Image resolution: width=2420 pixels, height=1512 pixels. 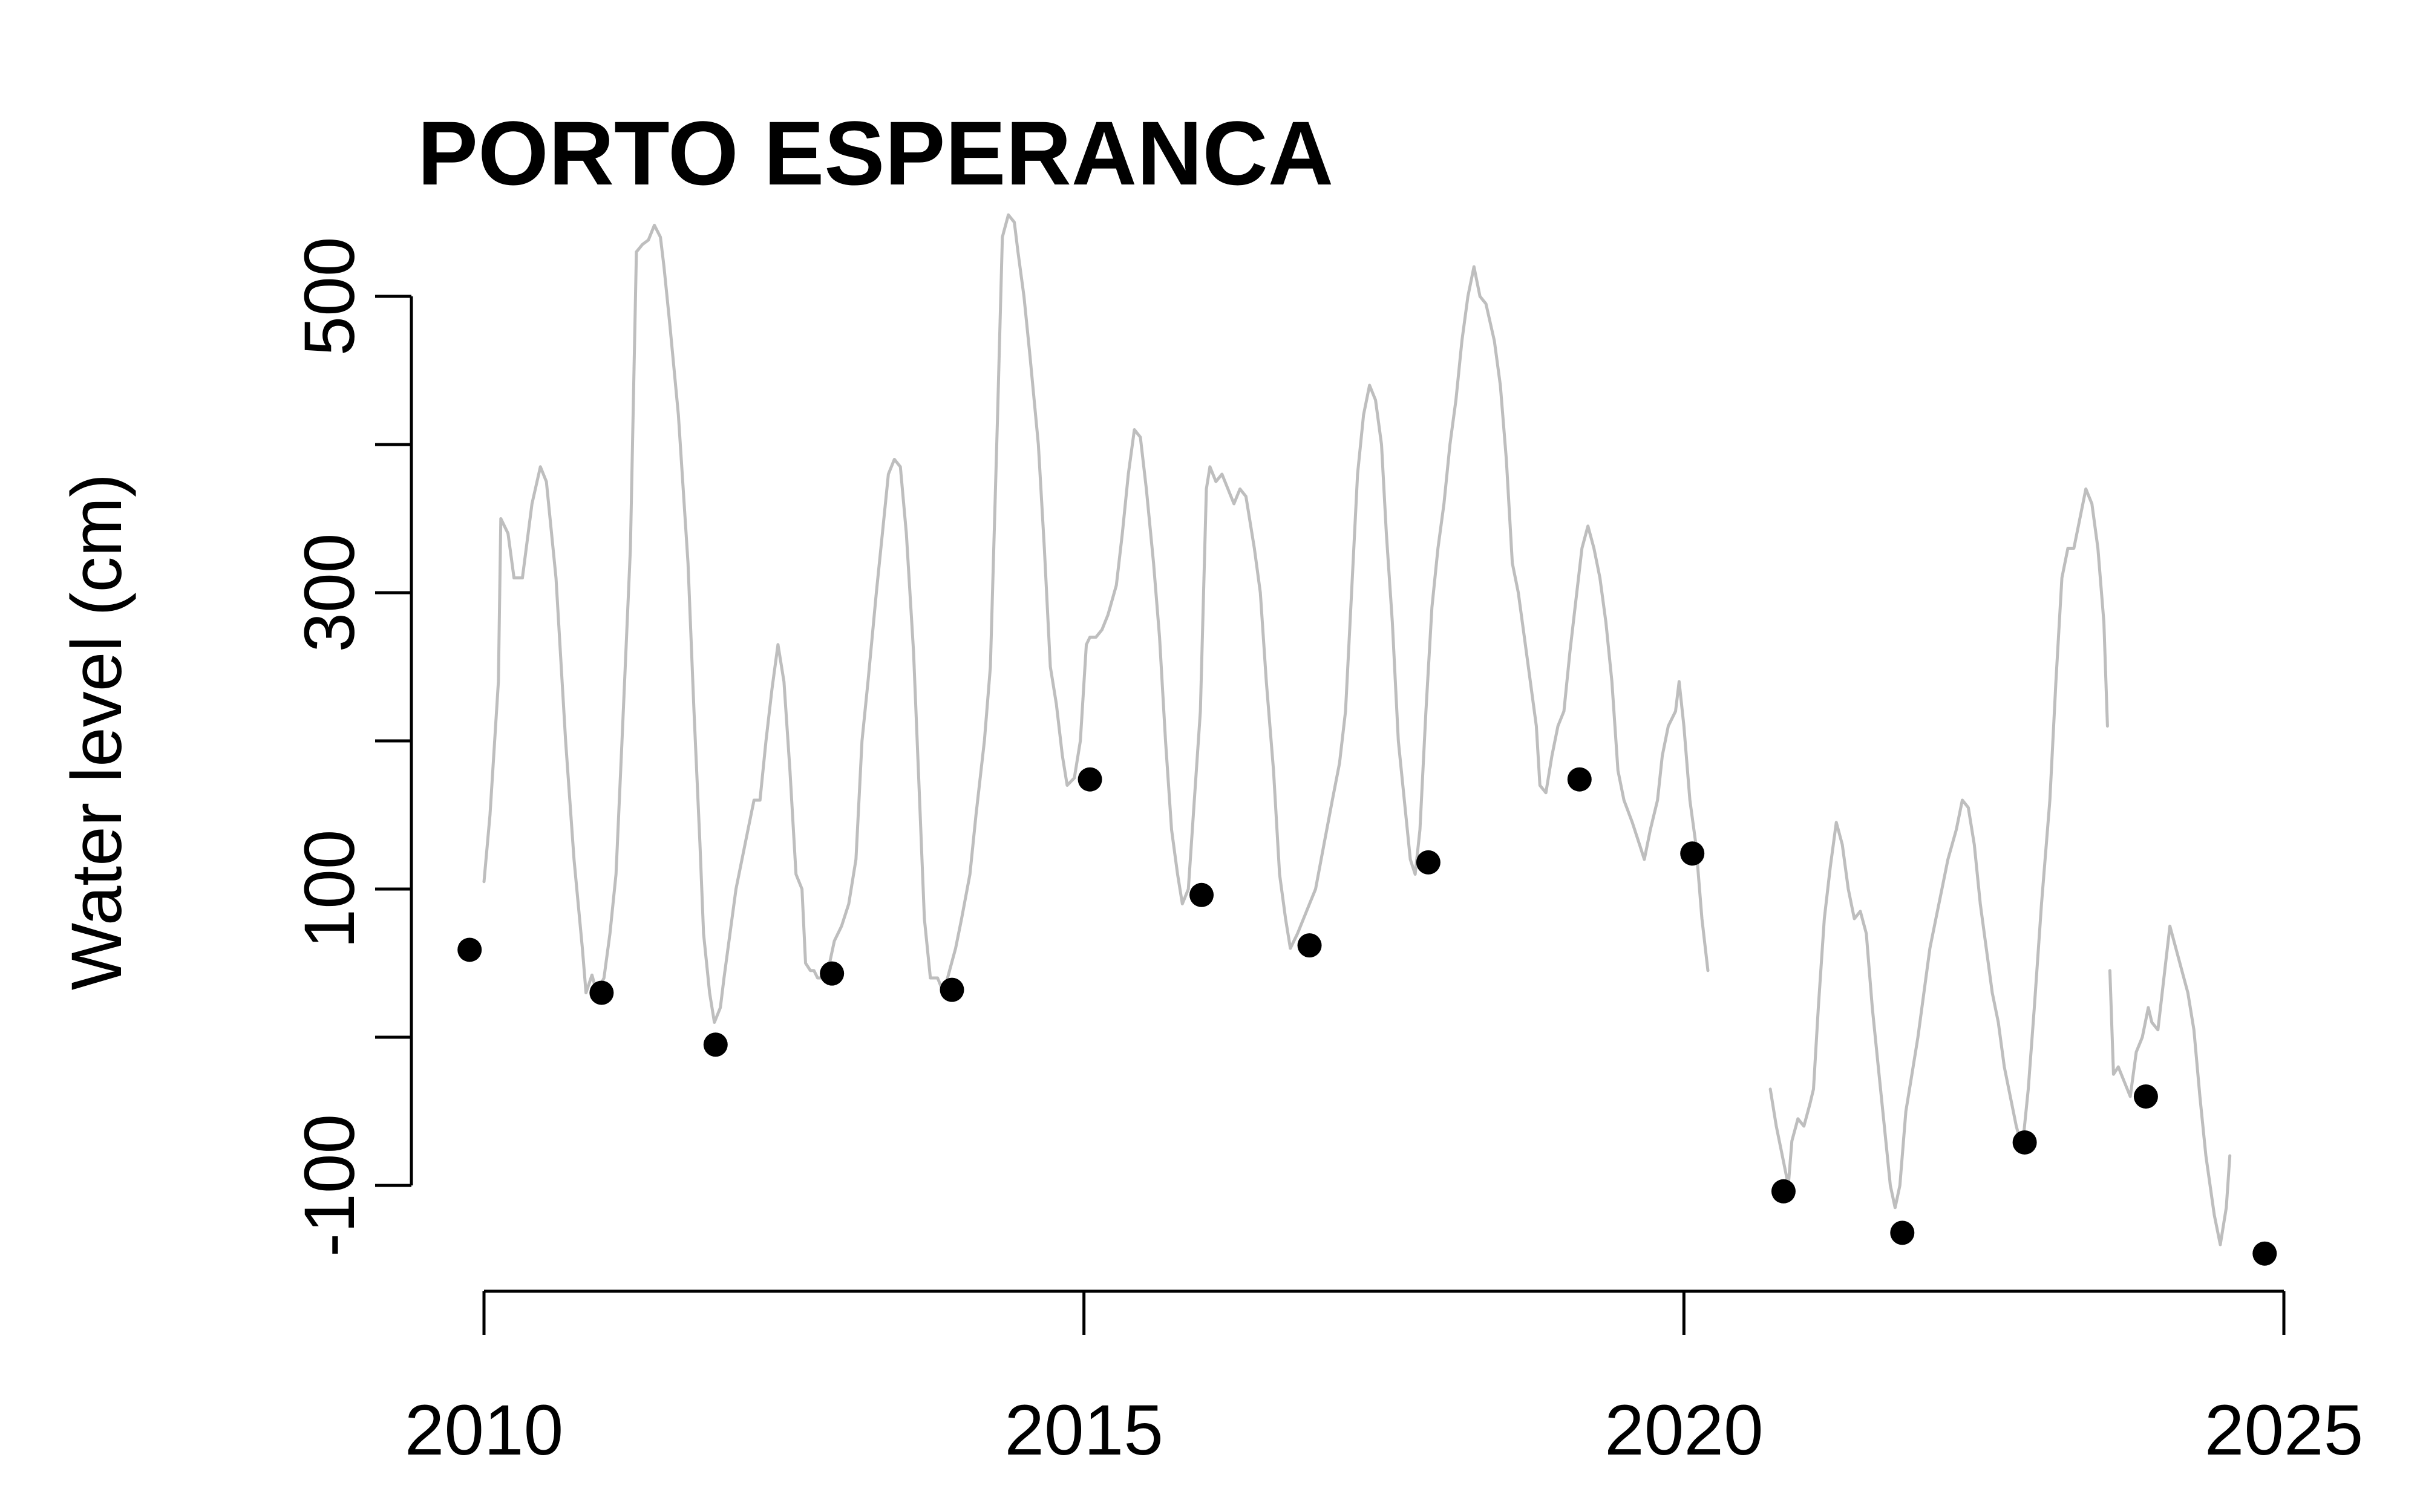 What do you see at coordinates (2284, 1430) in the screenshot?
I see `x-tick-label: 2025` at bounding box center [2284, 1430].